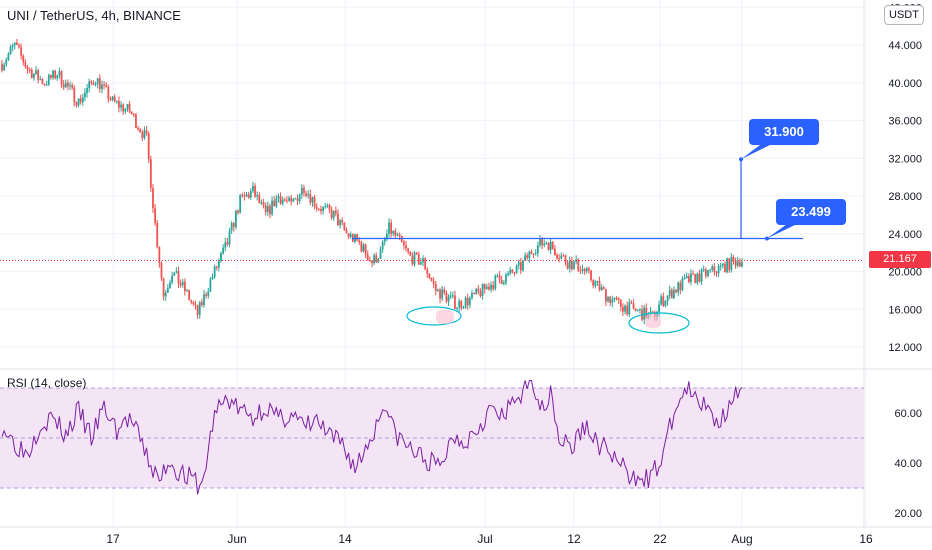 The image size is (932, 550). Describe the element at coordinates (434, 316) in the screenshot. I see `double-bottom-left` at that location.